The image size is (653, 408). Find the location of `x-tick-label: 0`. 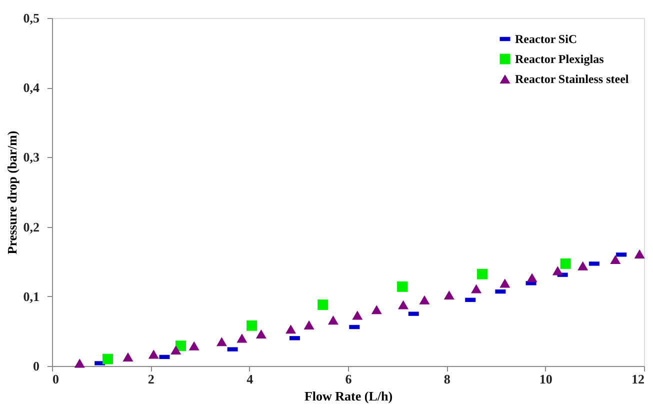

x-tick-label: 0 is located at coordinates (55, 379).